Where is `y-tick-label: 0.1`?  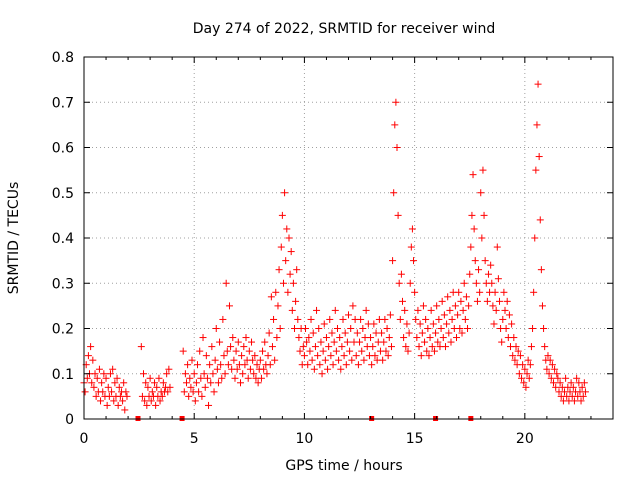 y-tick-label: 0.1 is located at coordinates (63, 375).